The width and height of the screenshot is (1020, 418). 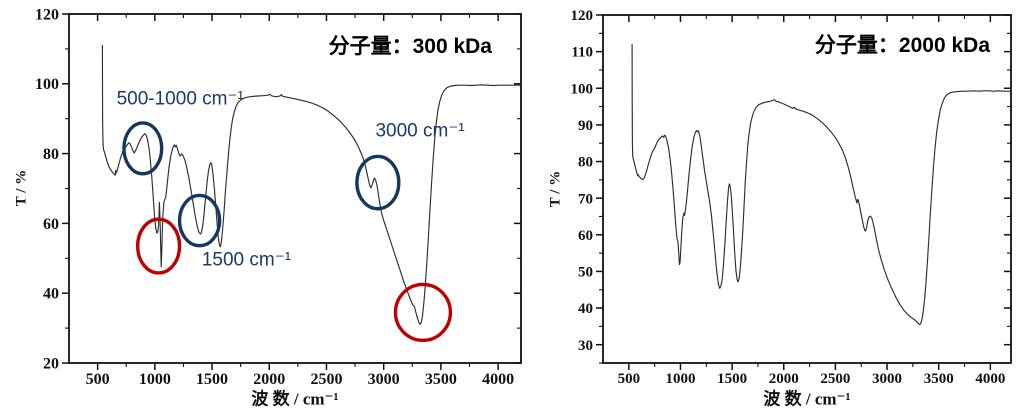 What do you see at coordinates (21, 188) in the screenshot?
I see `left-y-axis-label: T / %` at bounding box center [21, 188].